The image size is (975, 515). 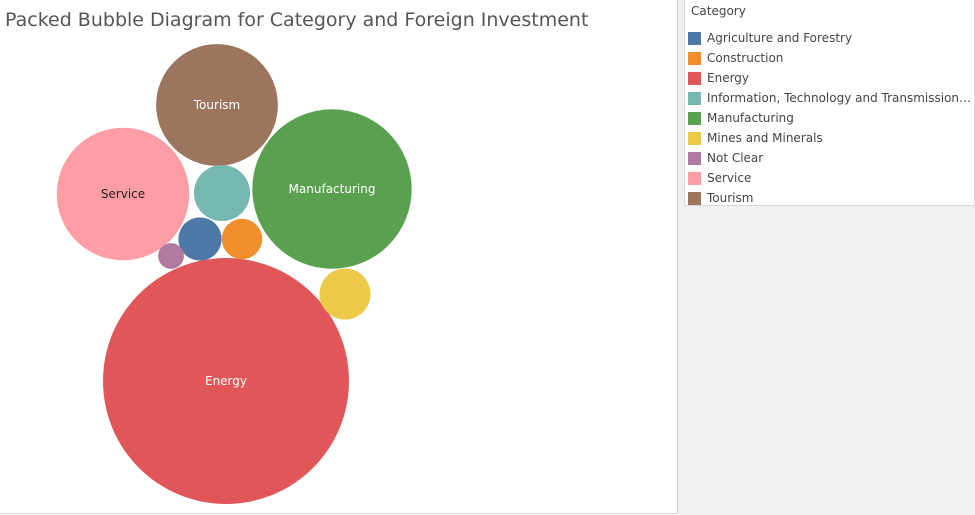 What do you see at coordinates (780, 38) in the screenshot?
I see `legend-label: Agriculture and Forestry` at bounding box center [780, 38].